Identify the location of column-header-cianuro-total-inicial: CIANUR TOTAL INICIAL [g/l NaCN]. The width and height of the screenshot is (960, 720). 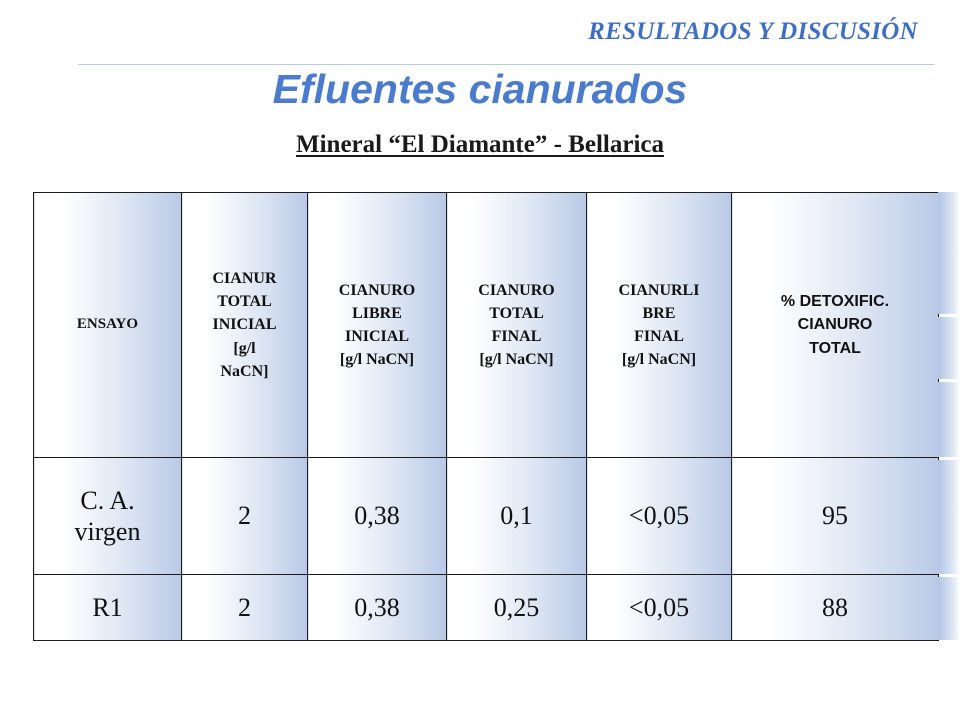
(244, 325).